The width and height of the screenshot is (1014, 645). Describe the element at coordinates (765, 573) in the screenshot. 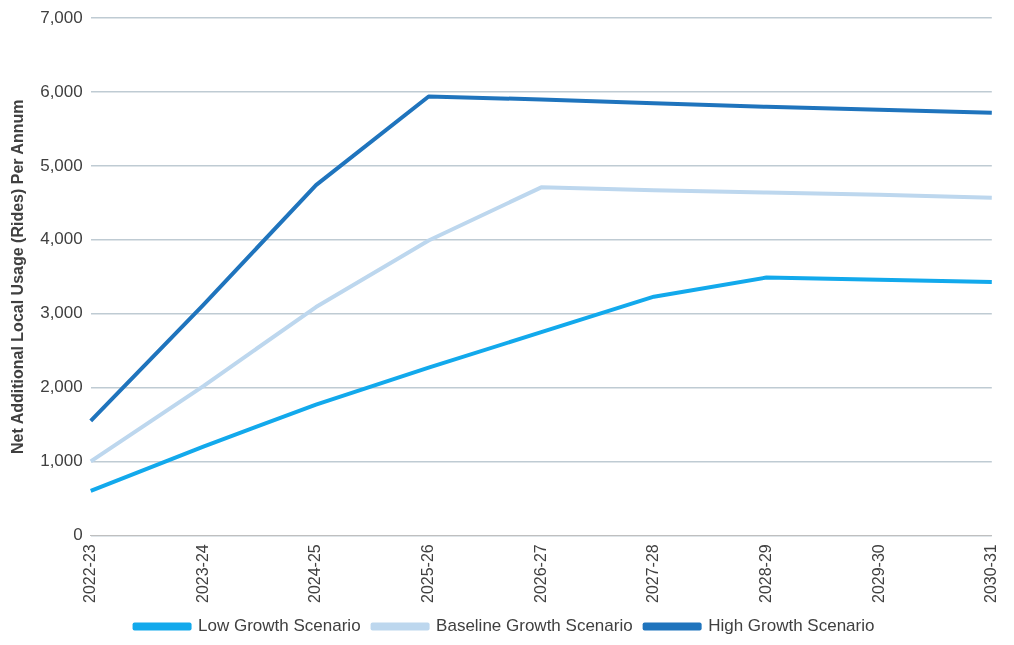

I see `x-tick-label: 2028-29` at that location.